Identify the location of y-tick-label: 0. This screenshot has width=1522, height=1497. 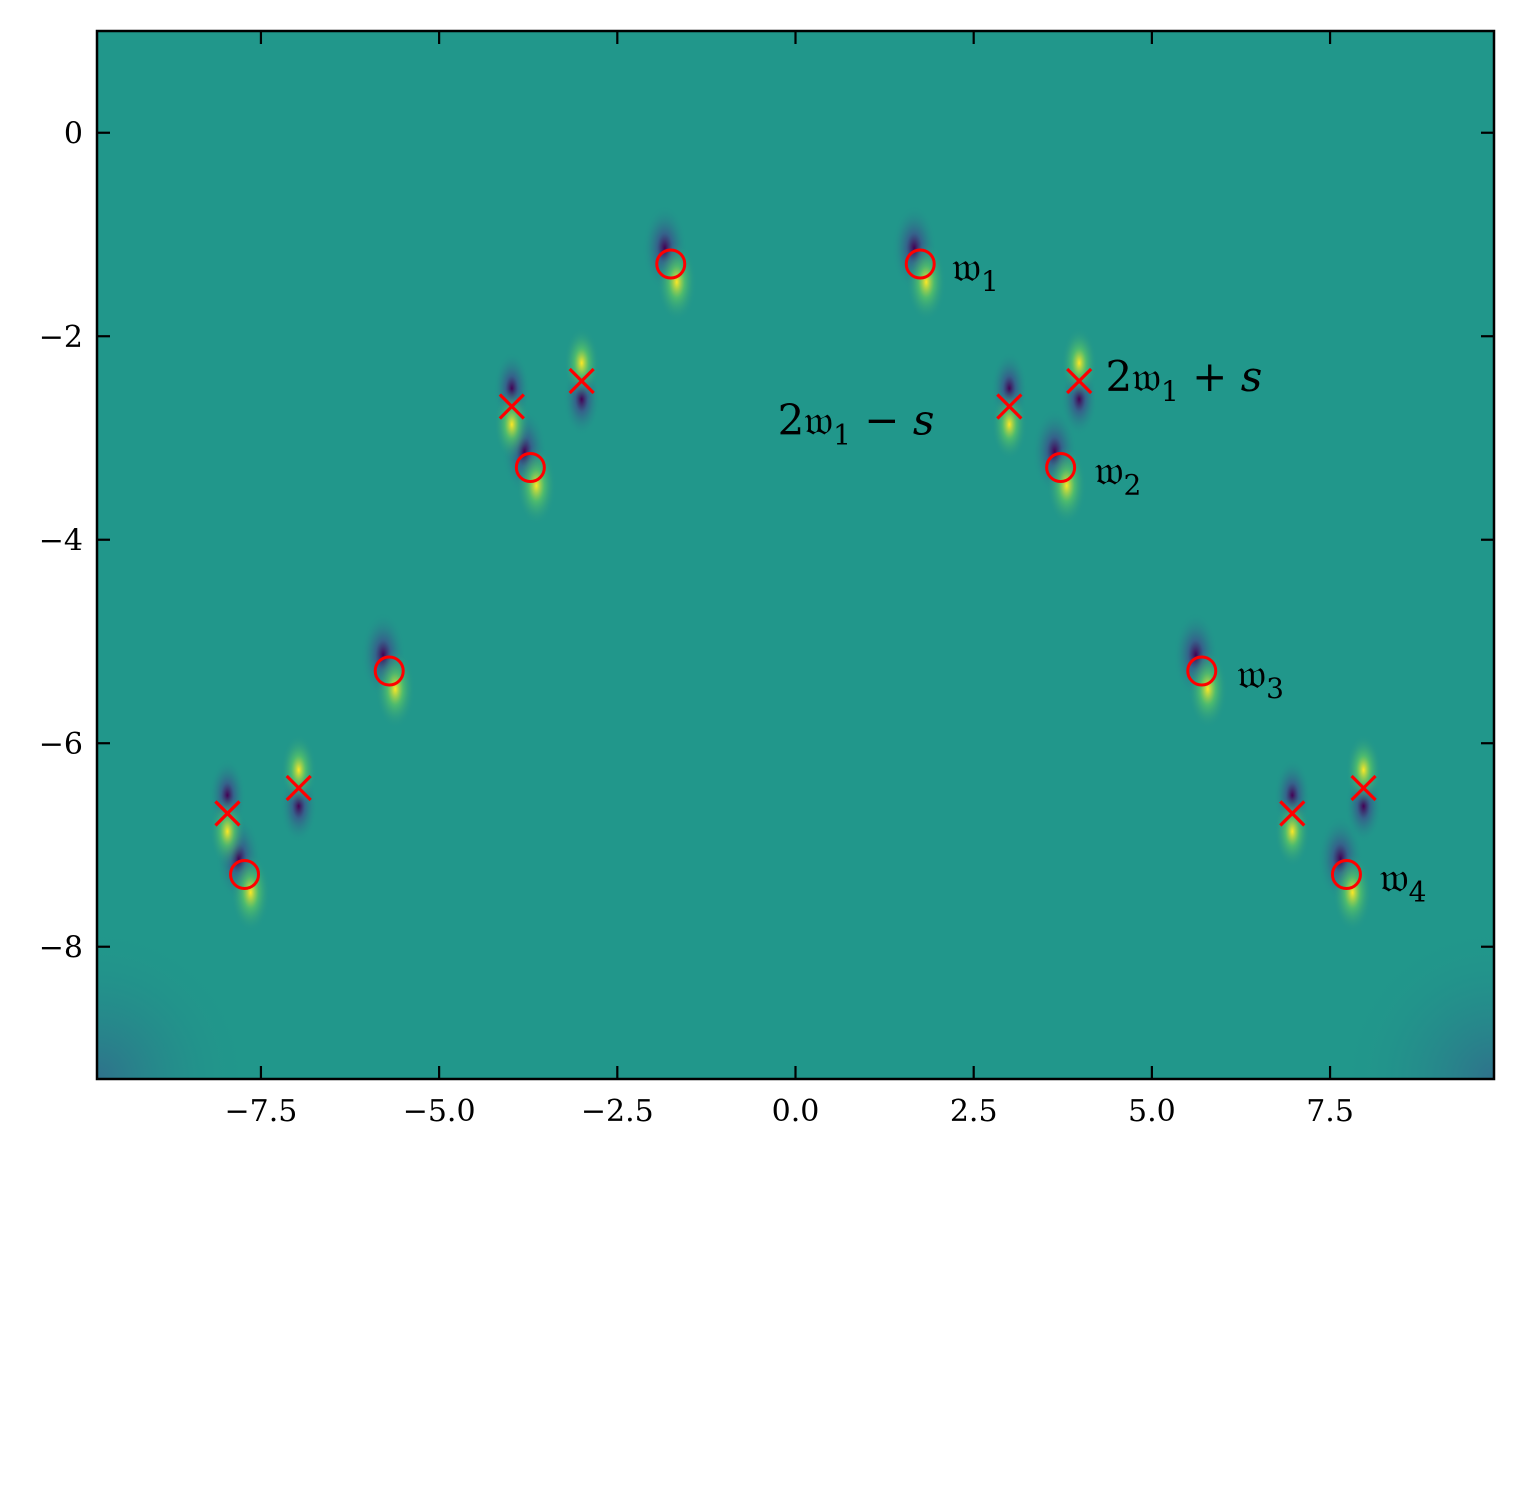
(73, 134).